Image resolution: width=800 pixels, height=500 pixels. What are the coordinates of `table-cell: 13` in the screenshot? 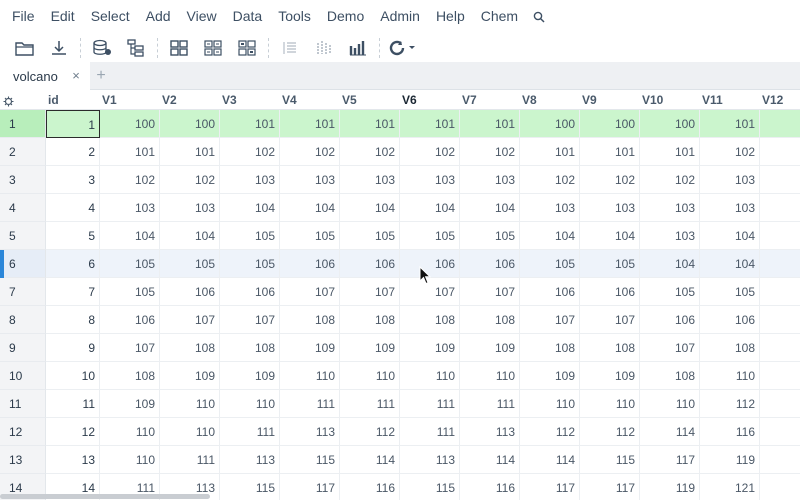 It's located at (73, 460).